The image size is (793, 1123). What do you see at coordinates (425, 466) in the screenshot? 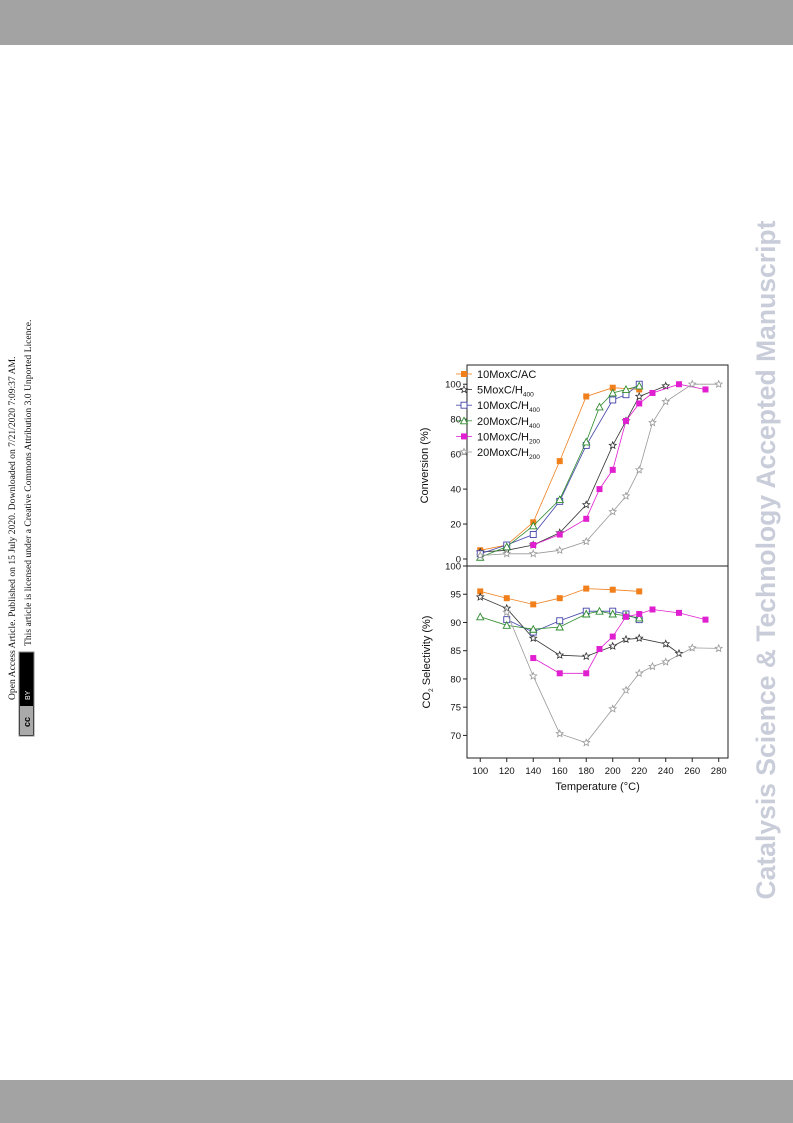
I see `y-axis-label: Conversion (%)` at bounding box center [425, 466].